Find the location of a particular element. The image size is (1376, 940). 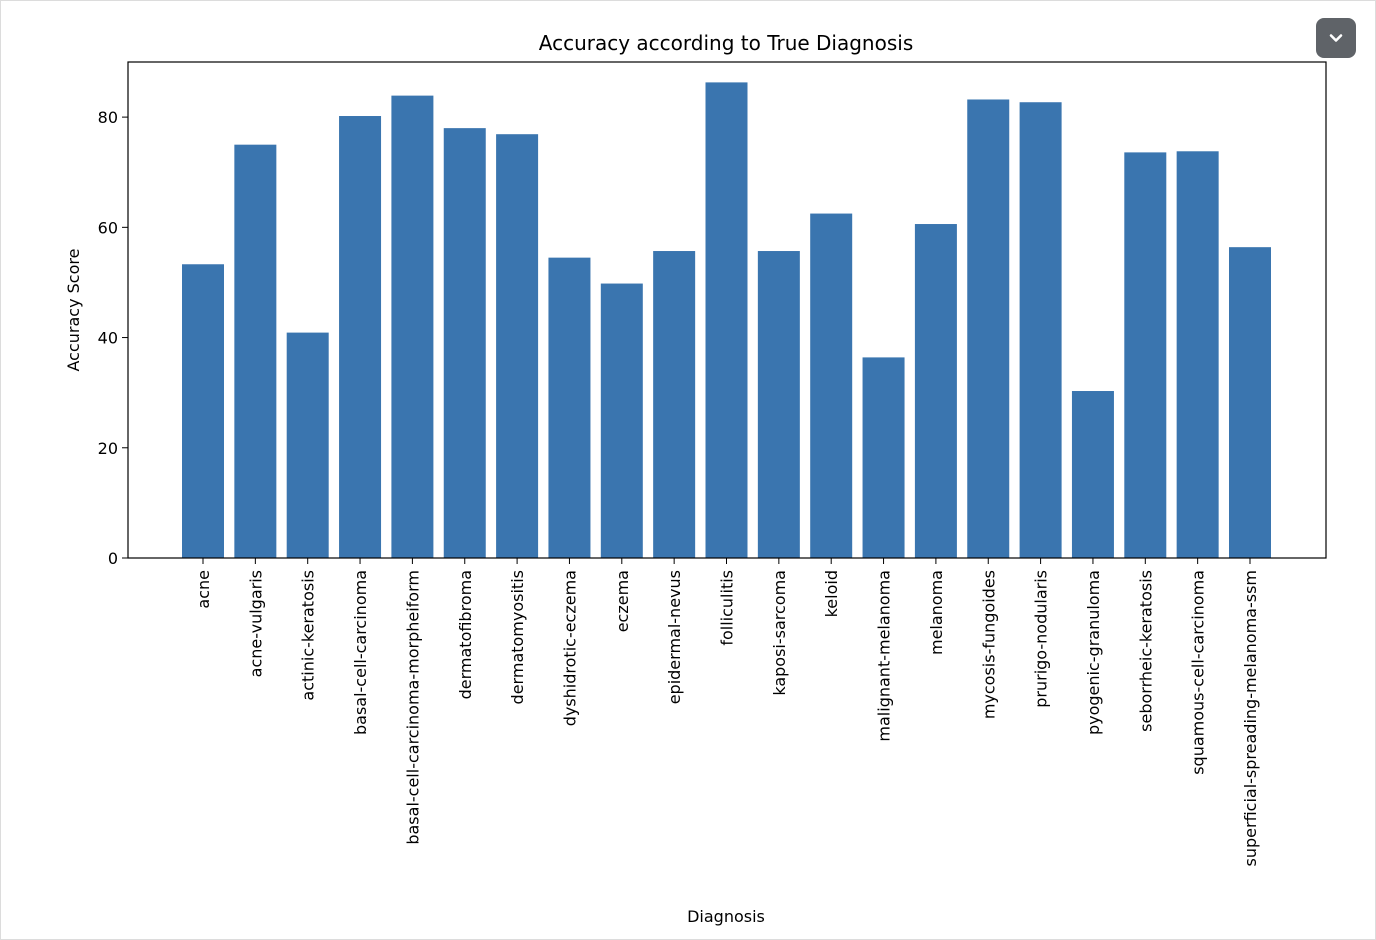

x-tick-label: actinic-keratosis is located at coordinates (308, 635).